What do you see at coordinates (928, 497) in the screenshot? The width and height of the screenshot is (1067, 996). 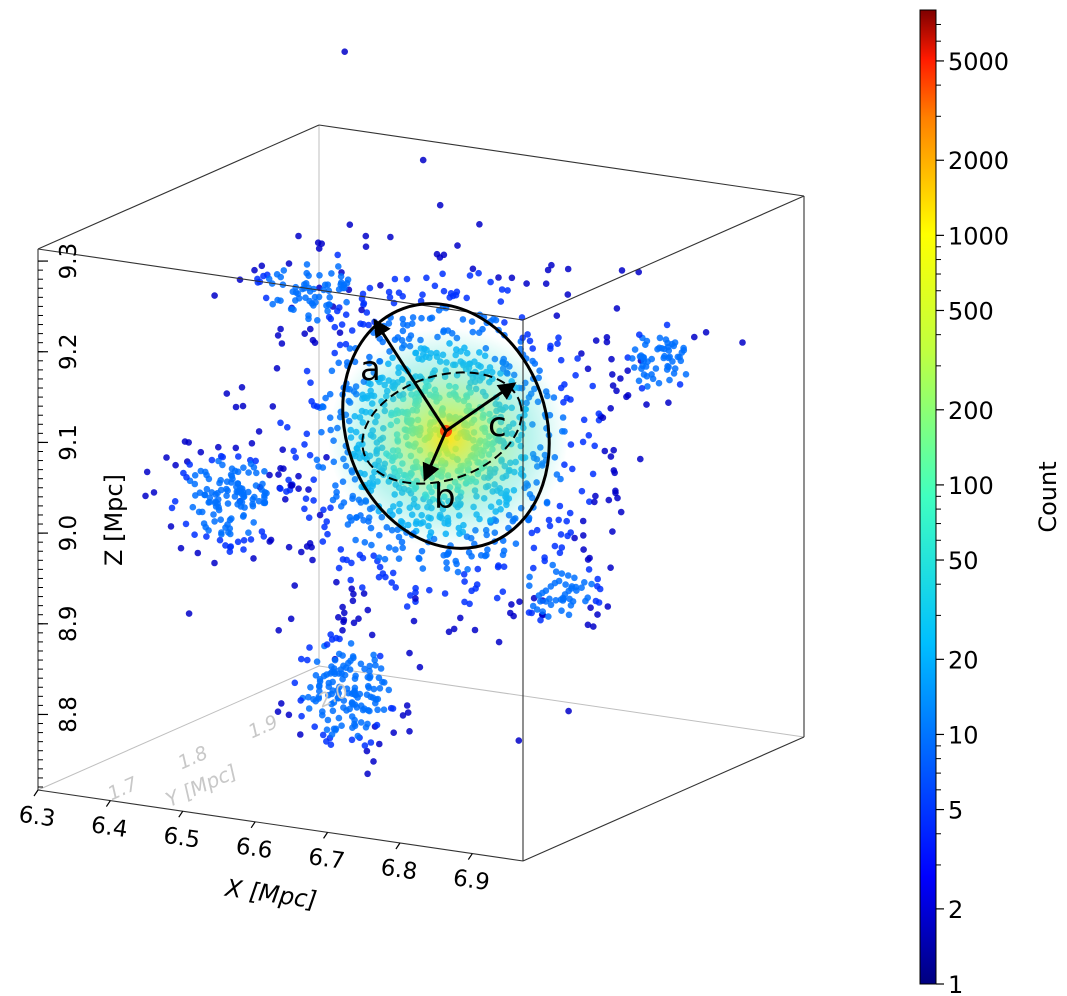 I see `colorbar-gradient` at bounding box center [928, 497].